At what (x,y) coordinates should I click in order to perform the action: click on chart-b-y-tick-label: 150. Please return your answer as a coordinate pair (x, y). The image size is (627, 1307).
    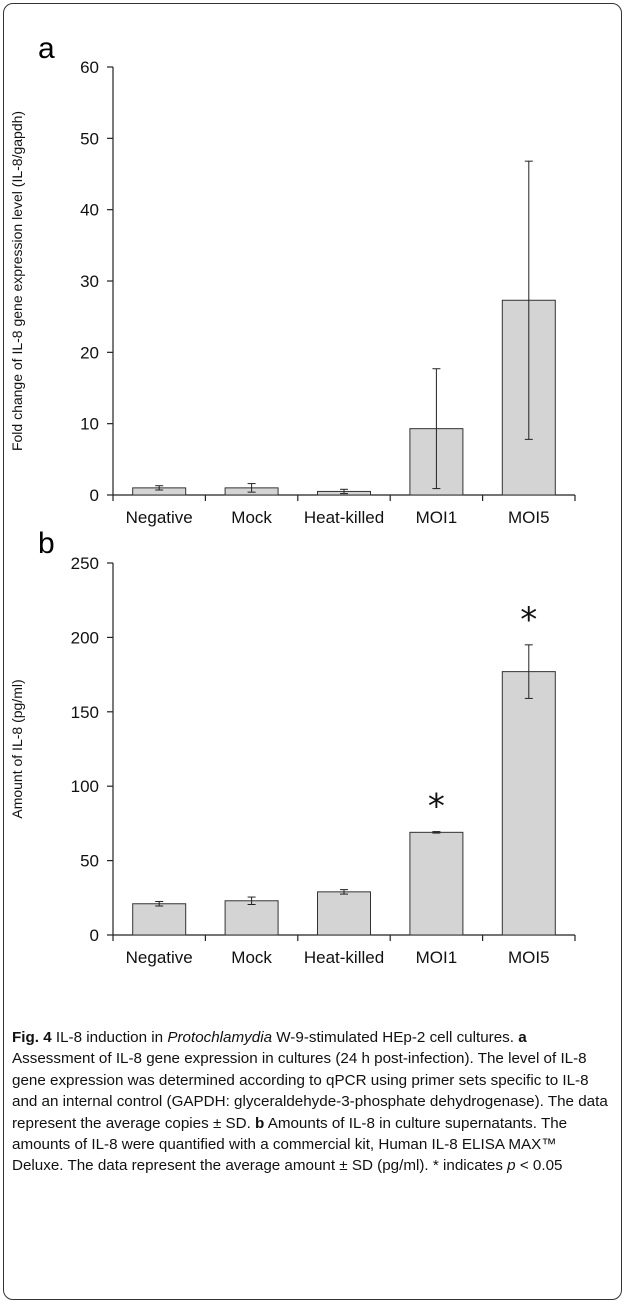
    Looking at the image, I should click on (85, 712).